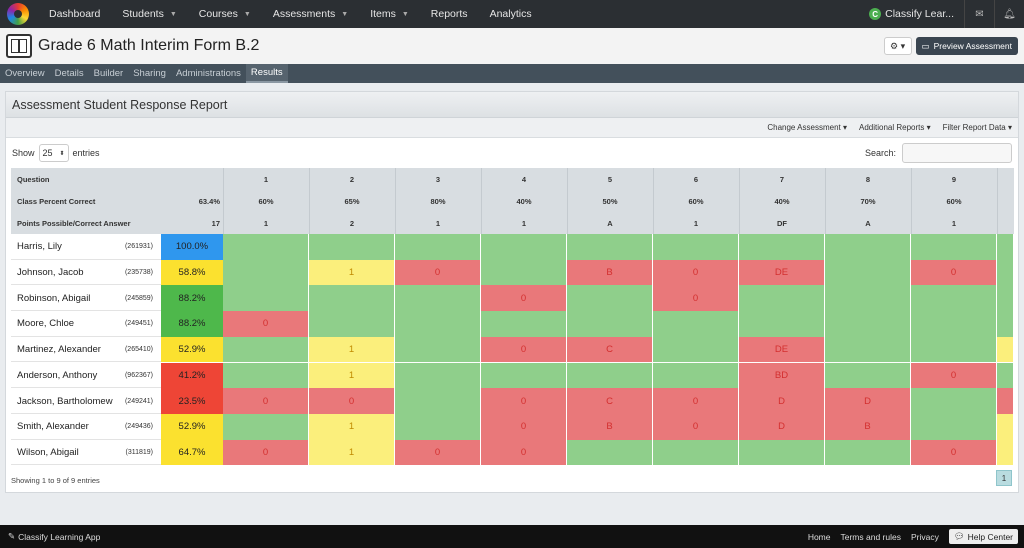  I want to click on envelope-icon: ✉, so click(979, 14).